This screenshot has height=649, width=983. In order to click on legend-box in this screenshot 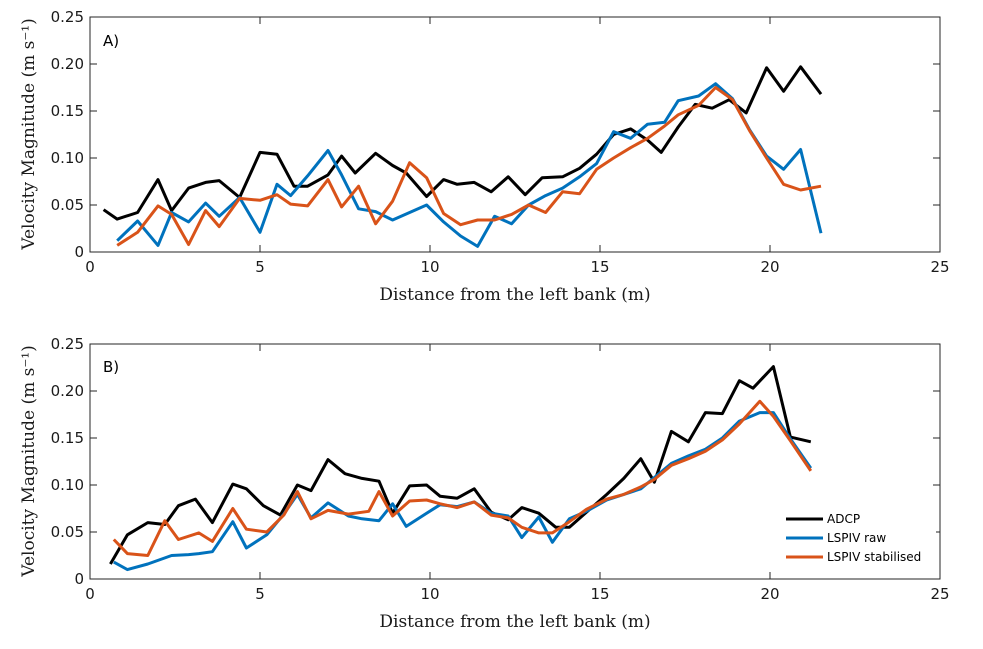, I will do `click(876, 539)`.